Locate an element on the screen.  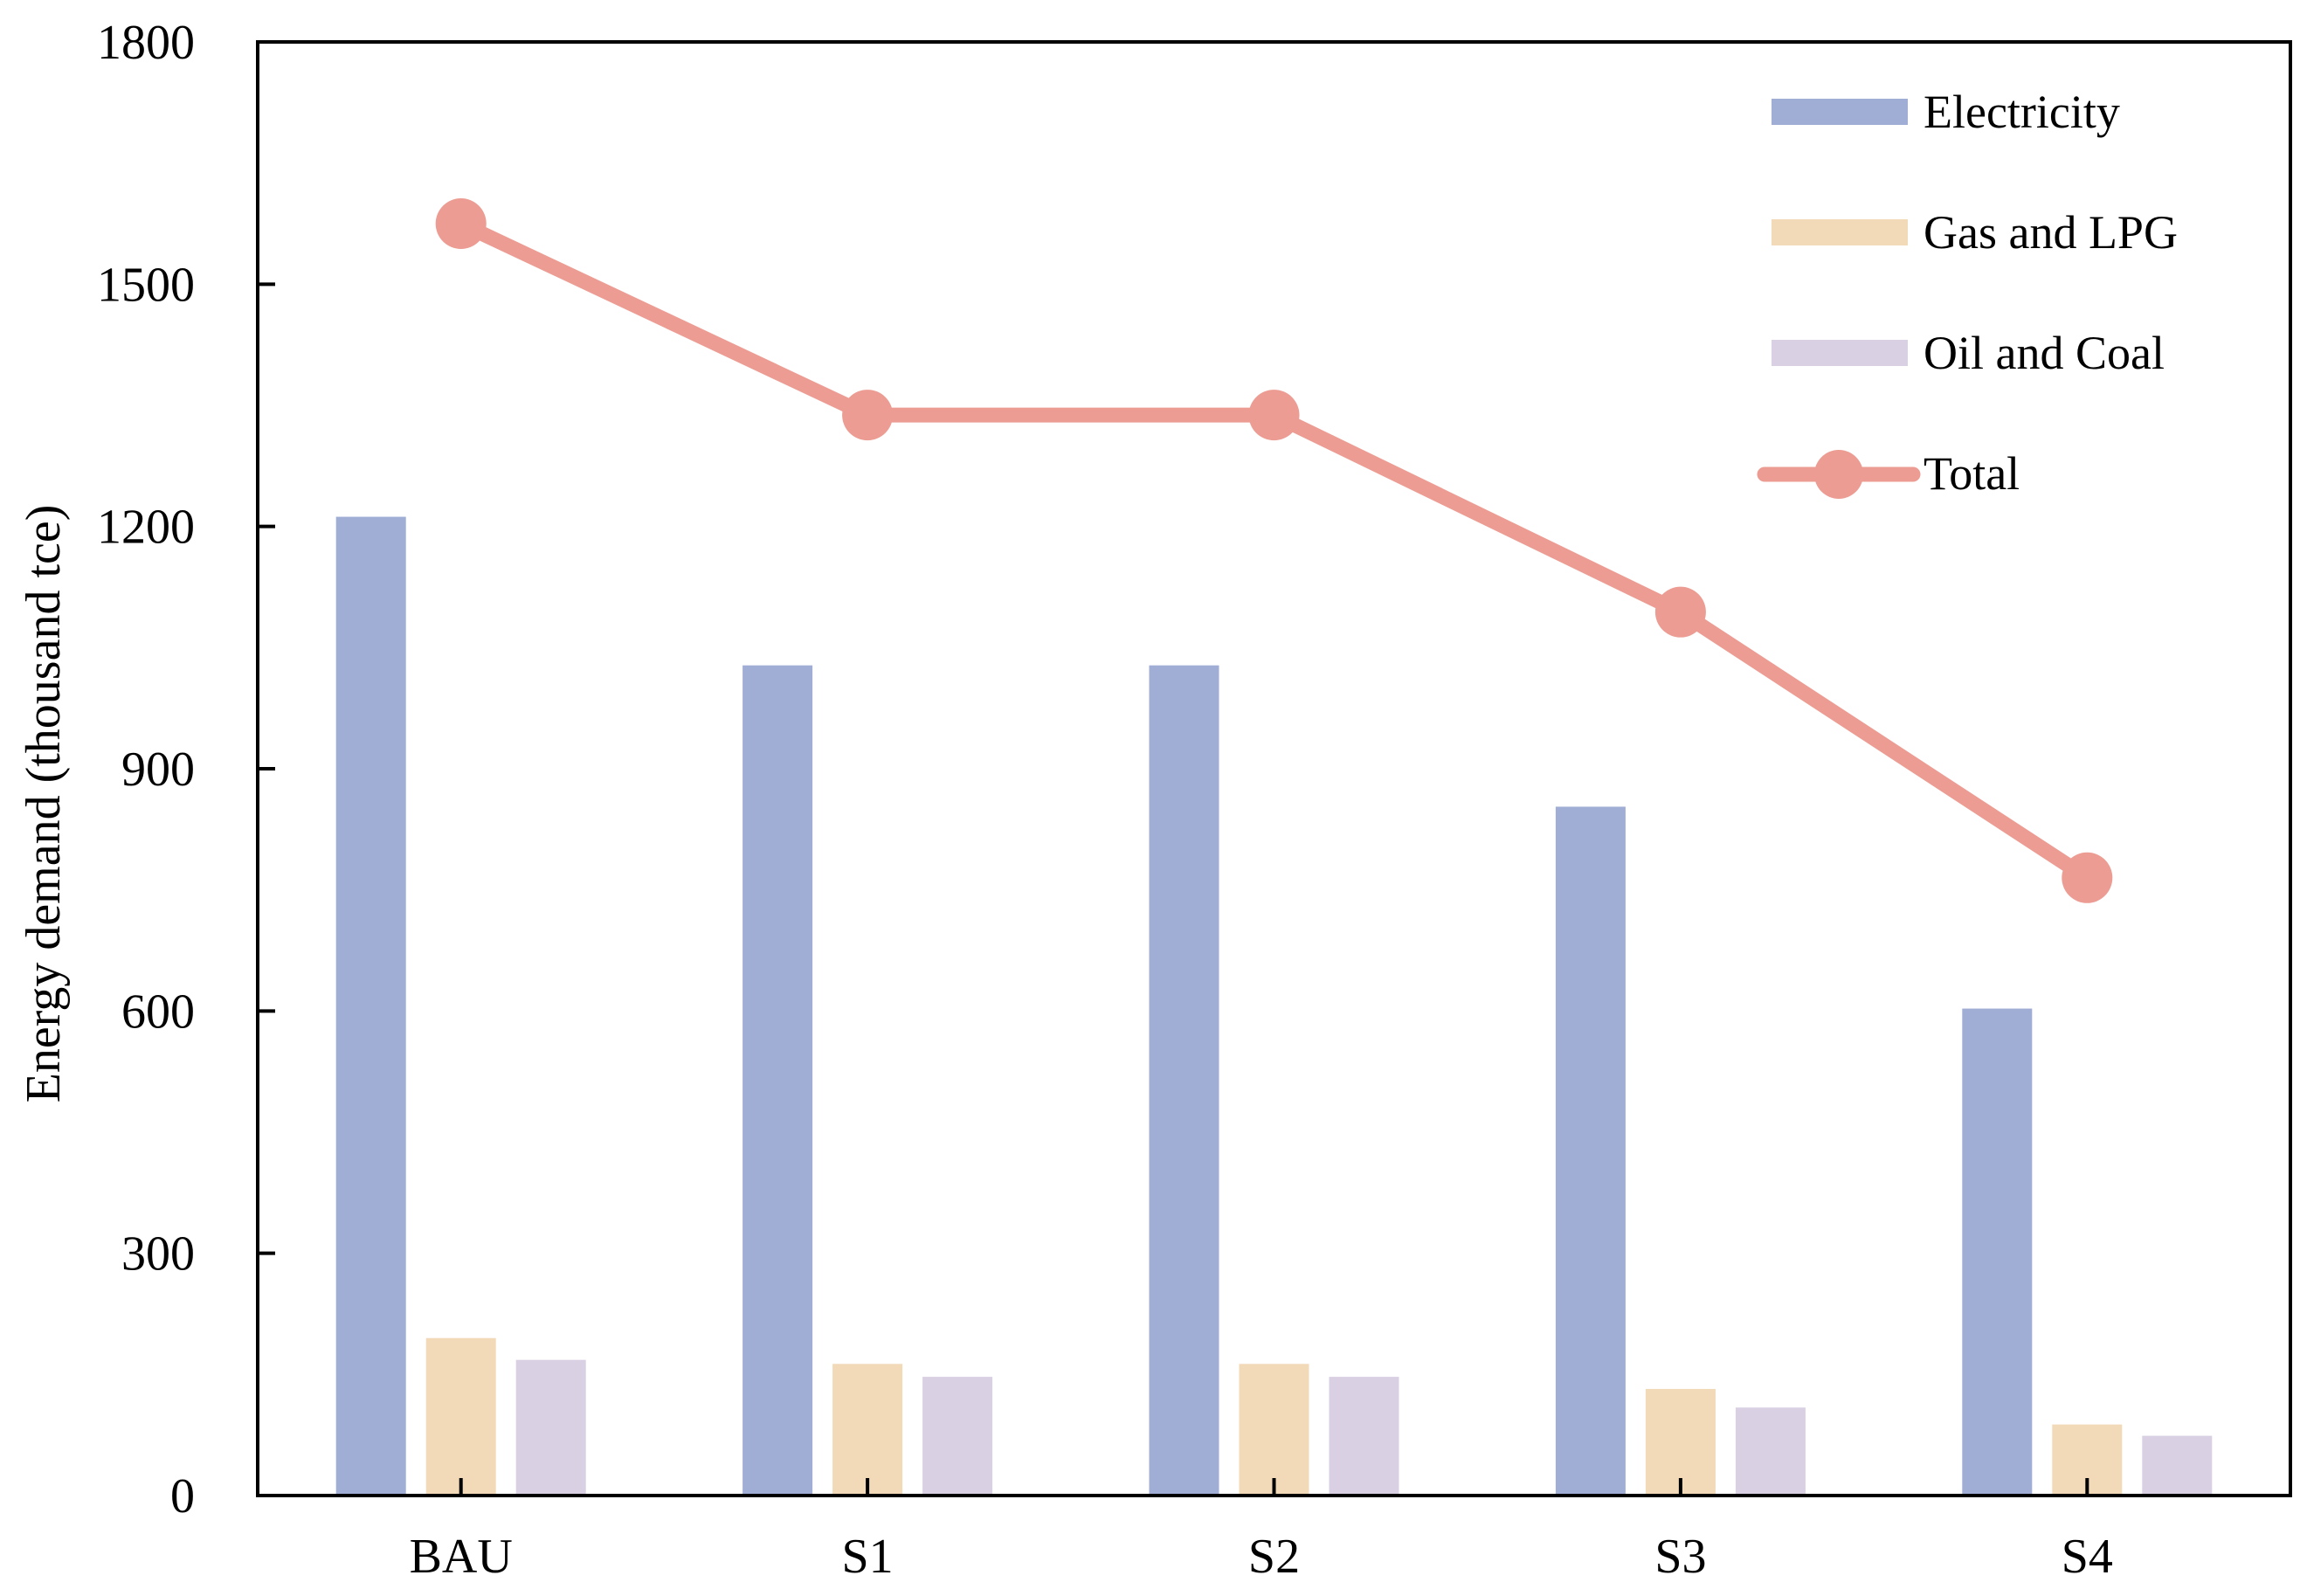
bar-gas-and-lpg-s2 is located at coordinates (1274, 1430).